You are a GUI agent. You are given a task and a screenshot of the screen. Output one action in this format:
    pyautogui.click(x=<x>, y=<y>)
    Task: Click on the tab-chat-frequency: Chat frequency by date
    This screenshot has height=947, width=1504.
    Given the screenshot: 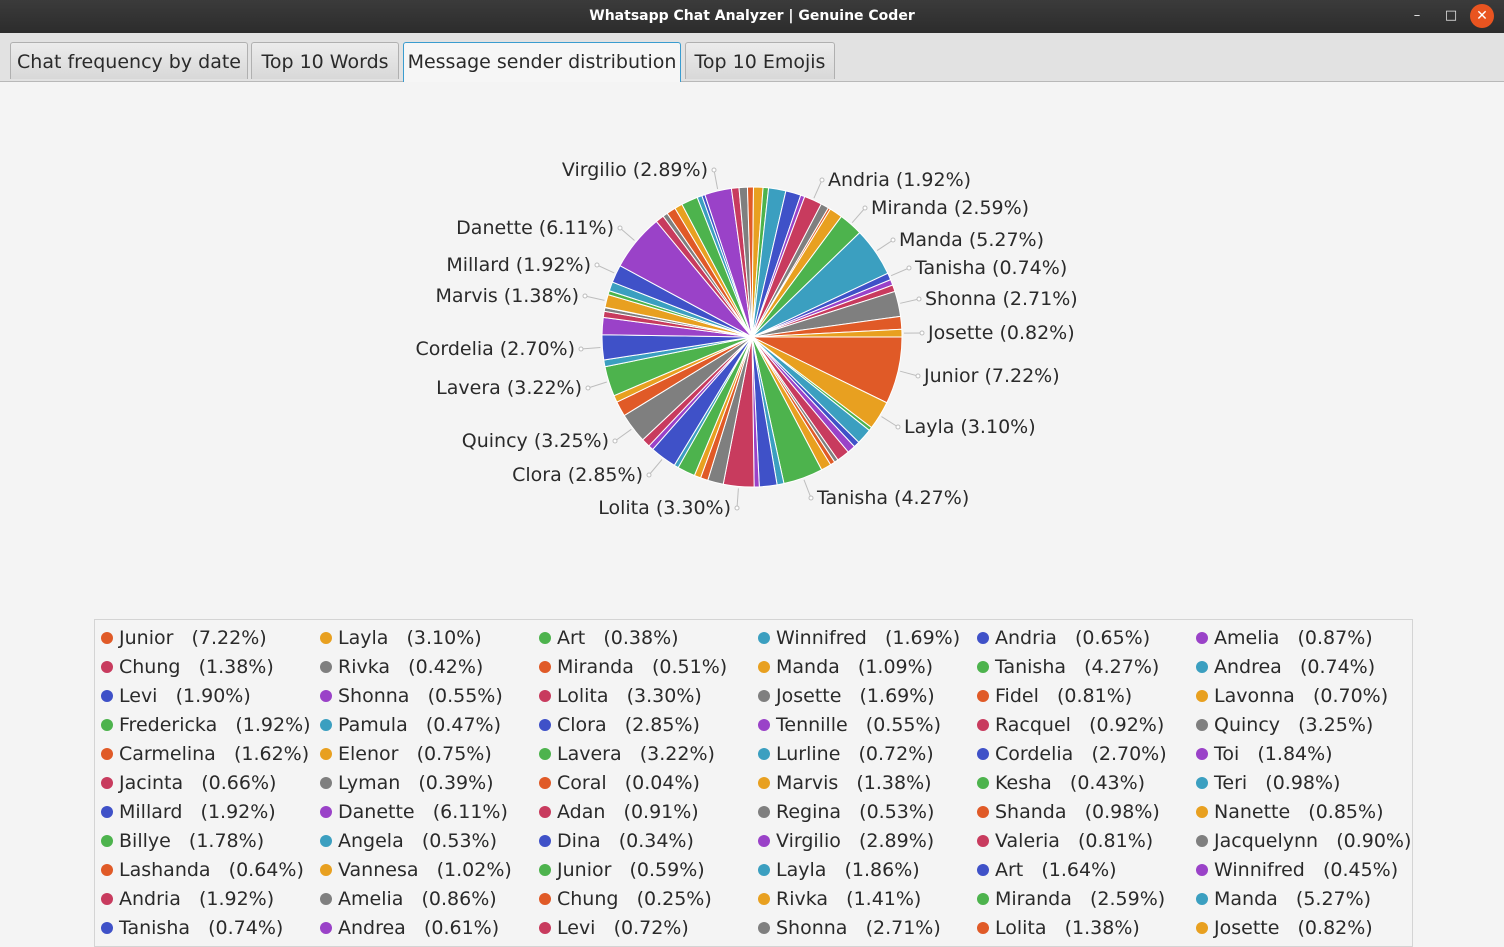 What is the action you would take?
    pyautogui.click(x=129, y=60)
    